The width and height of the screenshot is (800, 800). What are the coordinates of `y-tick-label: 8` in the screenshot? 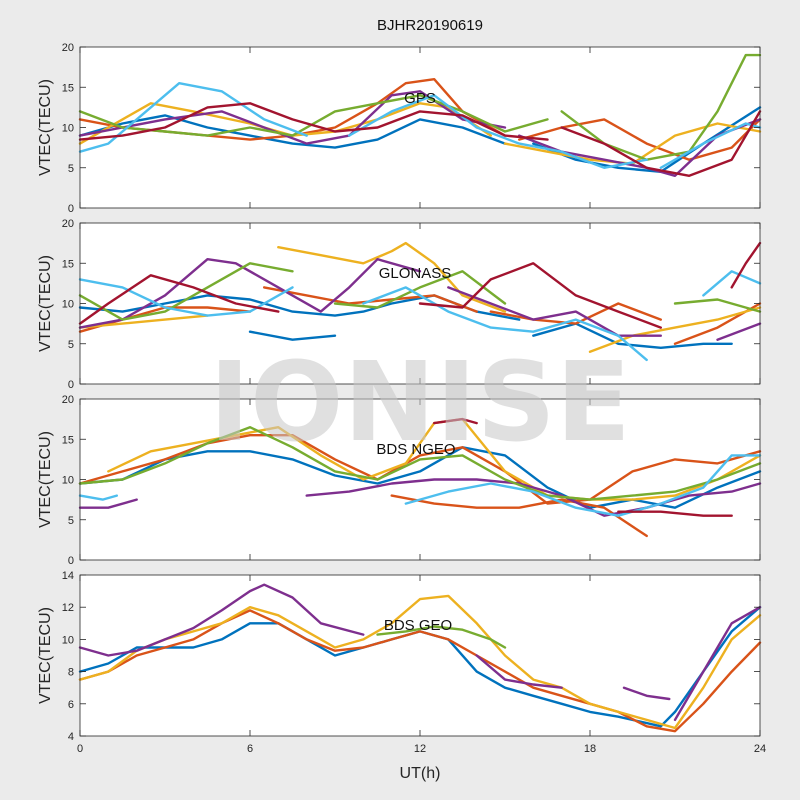 It's located at (71, 673).